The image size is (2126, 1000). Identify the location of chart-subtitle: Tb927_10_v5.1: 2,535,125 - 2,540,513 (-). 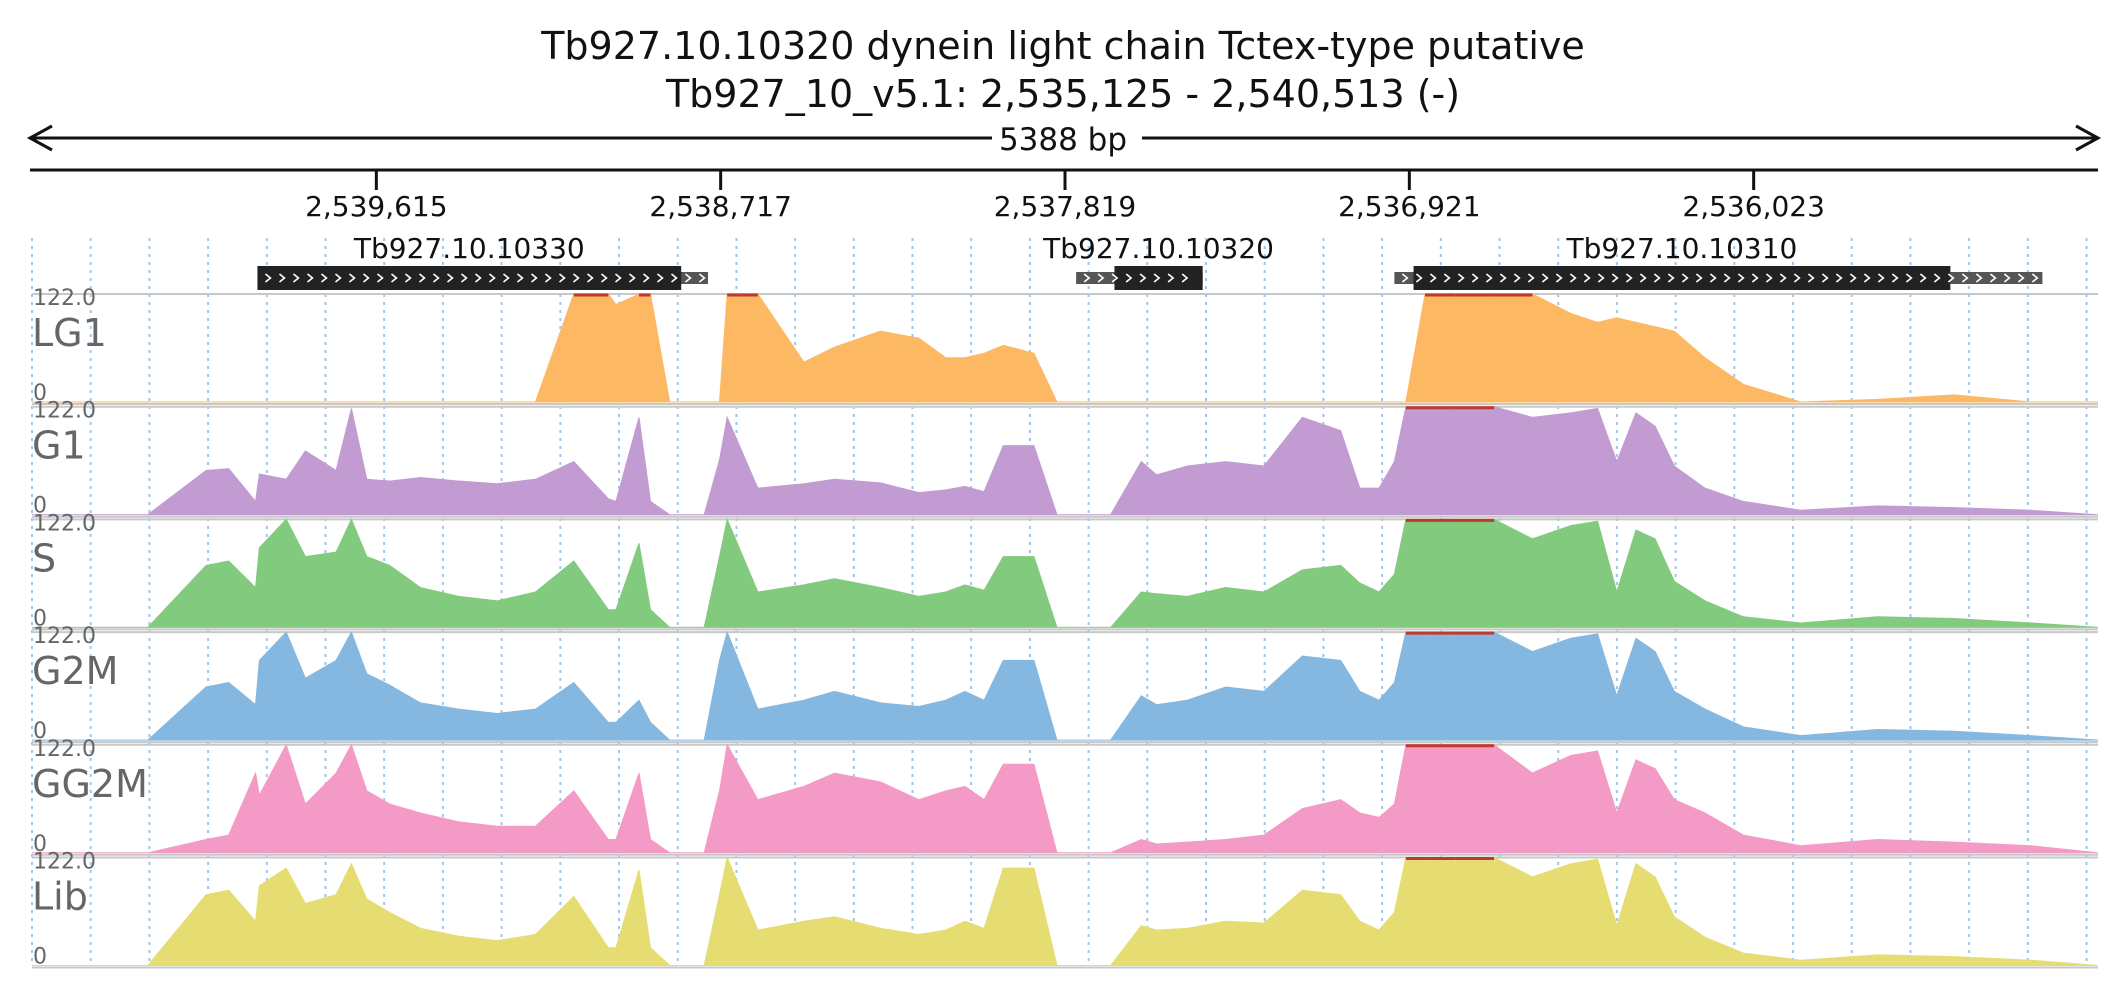
(1063, 94).